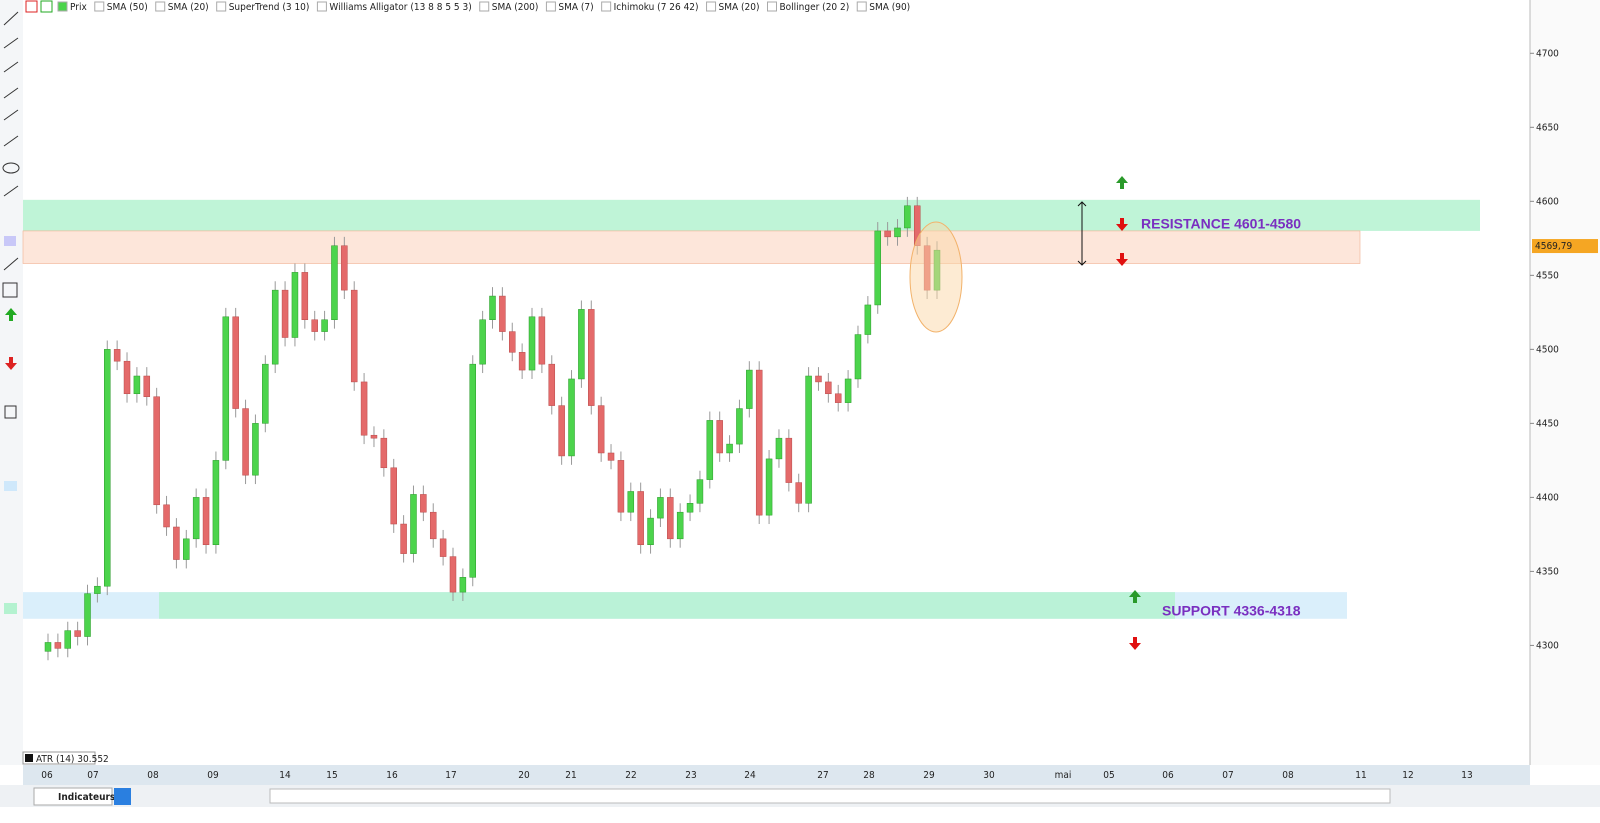 The image size is (1600, 823). I want to click on legend-item: SMA (90), so click(889, 7).